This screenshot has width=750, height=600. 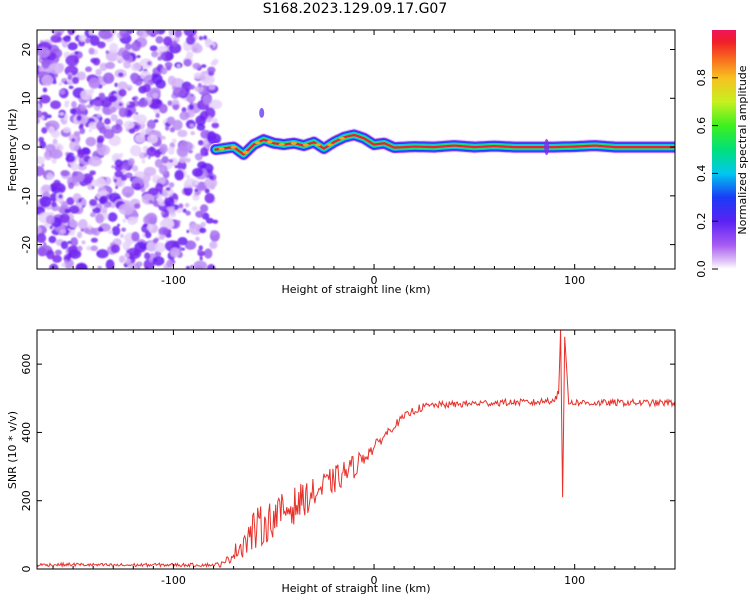 I want to click on spectrogram-ylabel: Frequency (Hz), so click(x=12, y=150).